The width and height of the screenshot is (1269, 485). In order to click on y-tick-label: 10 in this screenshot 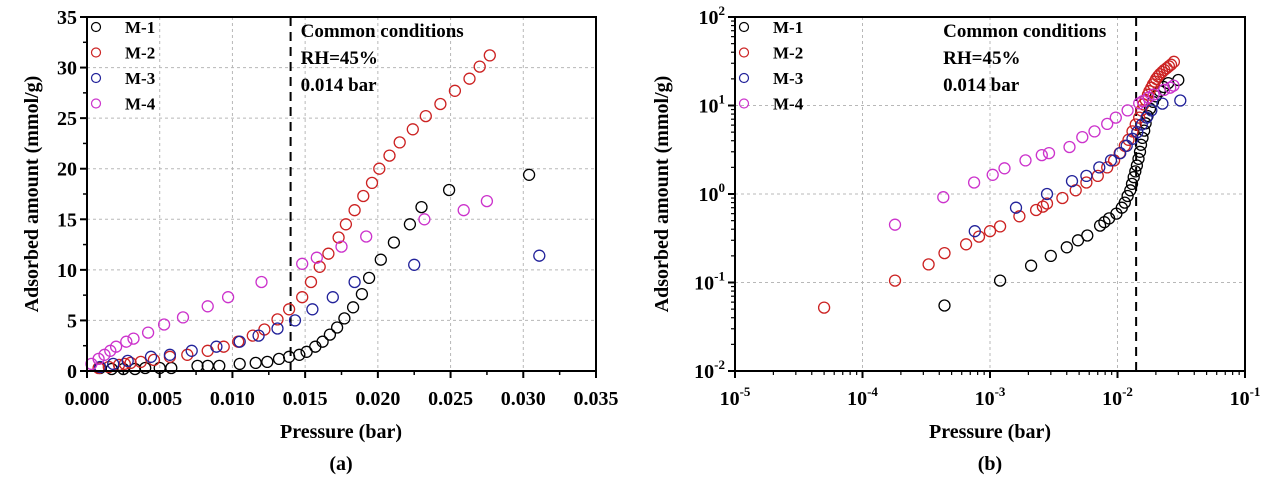, I will do `click(67, 271)`.